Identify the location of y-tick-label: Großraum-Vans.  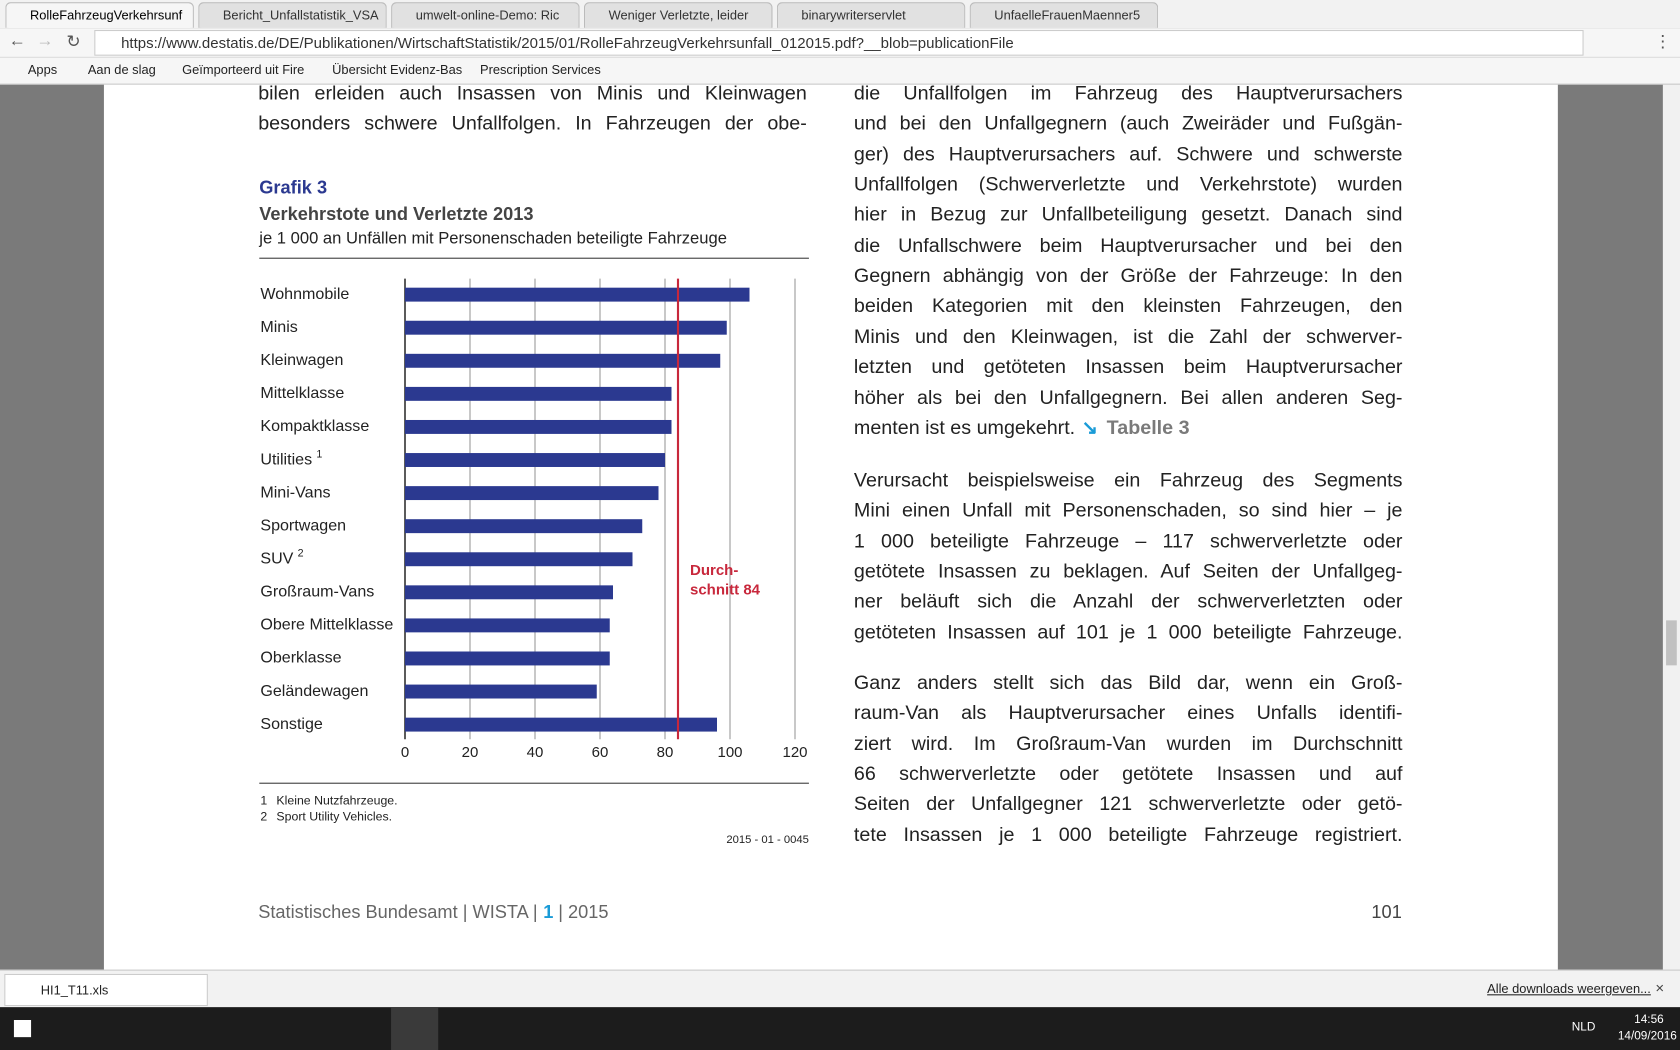
(317, 592).